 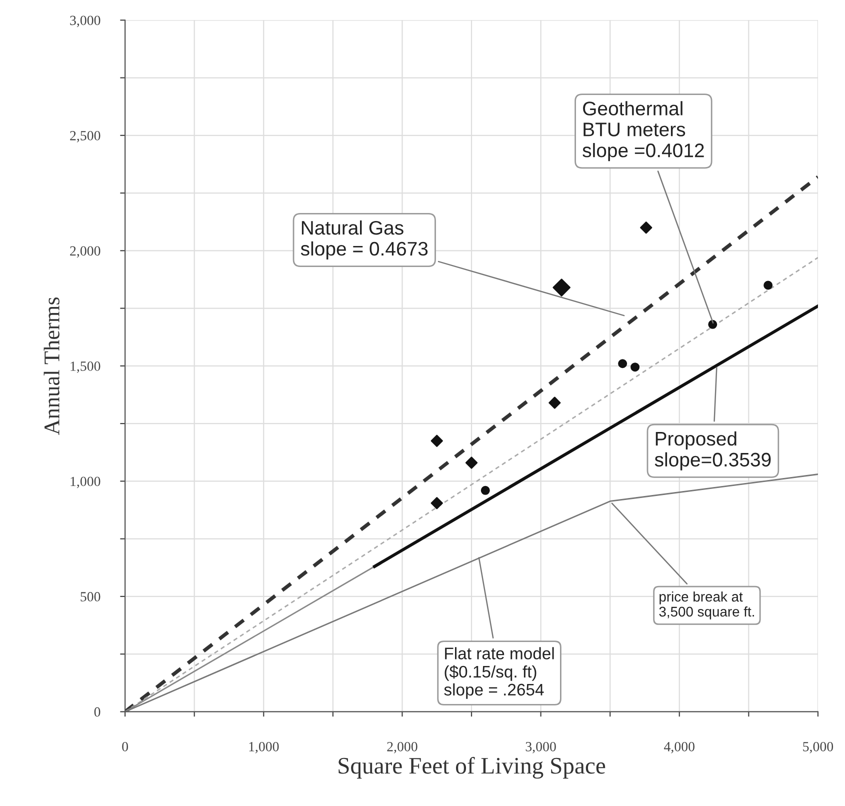 What do you see at coordinates (643, 131) in the screenshot?
I see `annotation: Geothermal BTU meters slope =0.4012` at bounding box center [643, 131].